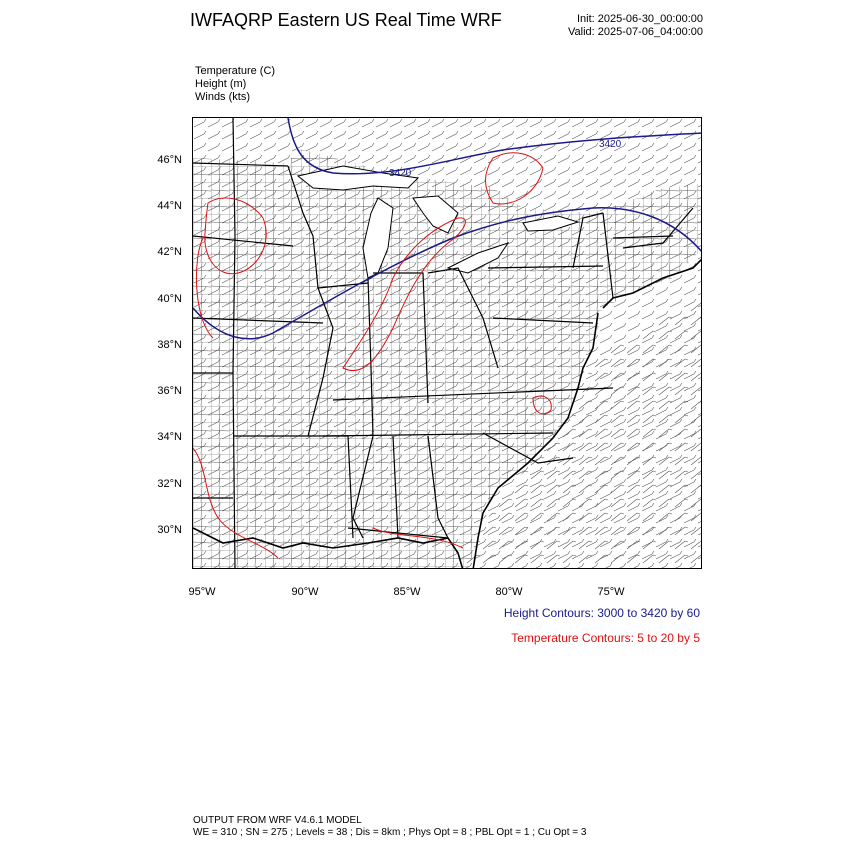  What do you see at coordinates (221, 84) in the screenshot?
I see `field-height: Height (m)` at bounding box center [221, 84].